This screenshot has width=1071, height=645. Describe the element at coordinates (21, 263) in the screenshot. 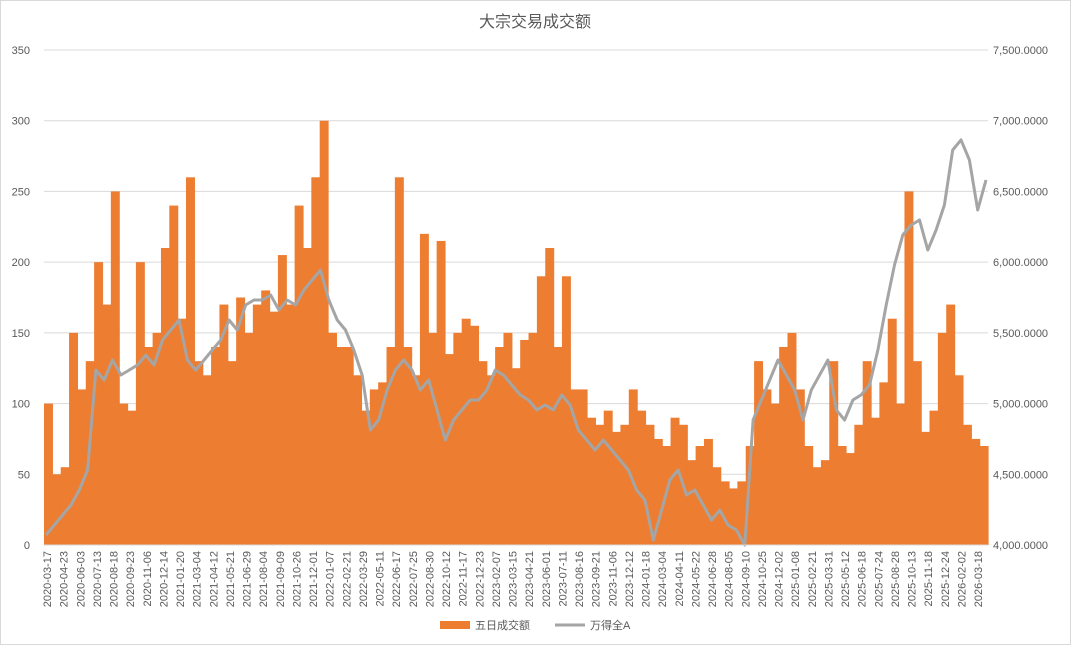

I see `left-axis-tick-label: 200` at that location.